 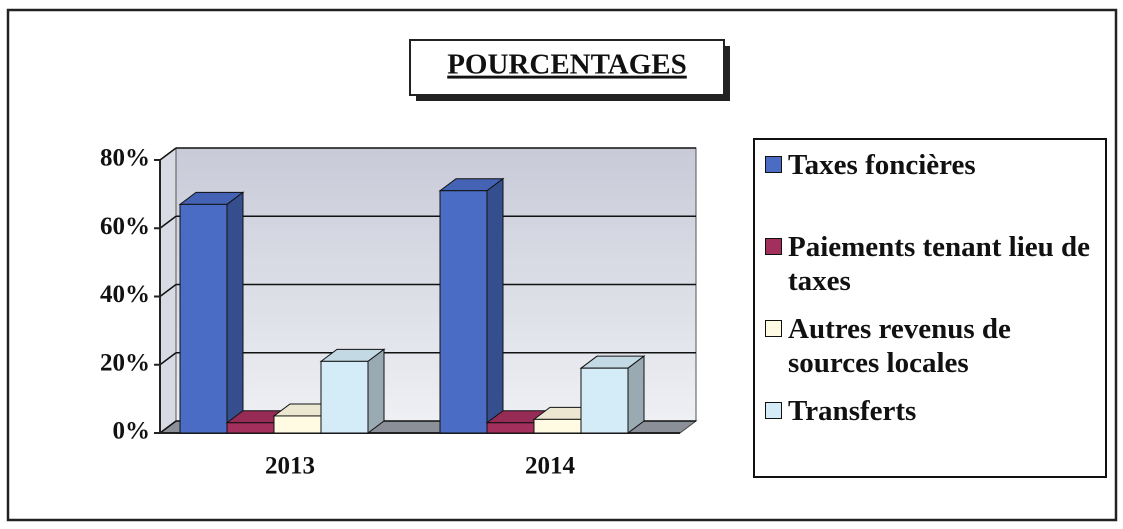 What do you see at coordinates (132, 431) in the screenshot?
I see `y-tick-label: 0%` at bounding box center [132, 431].